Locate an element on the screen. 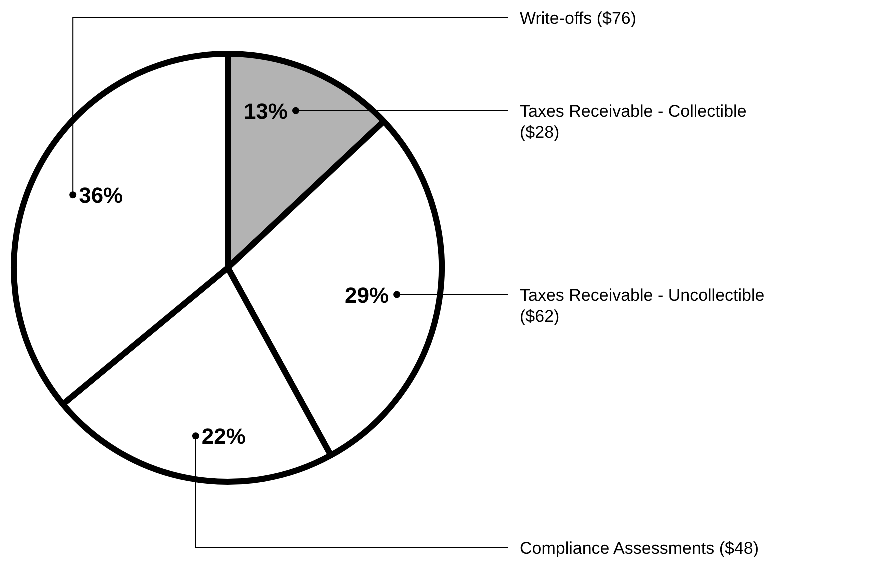  slice-label: Write-offs ($76) is located at coordinates (578, 18).